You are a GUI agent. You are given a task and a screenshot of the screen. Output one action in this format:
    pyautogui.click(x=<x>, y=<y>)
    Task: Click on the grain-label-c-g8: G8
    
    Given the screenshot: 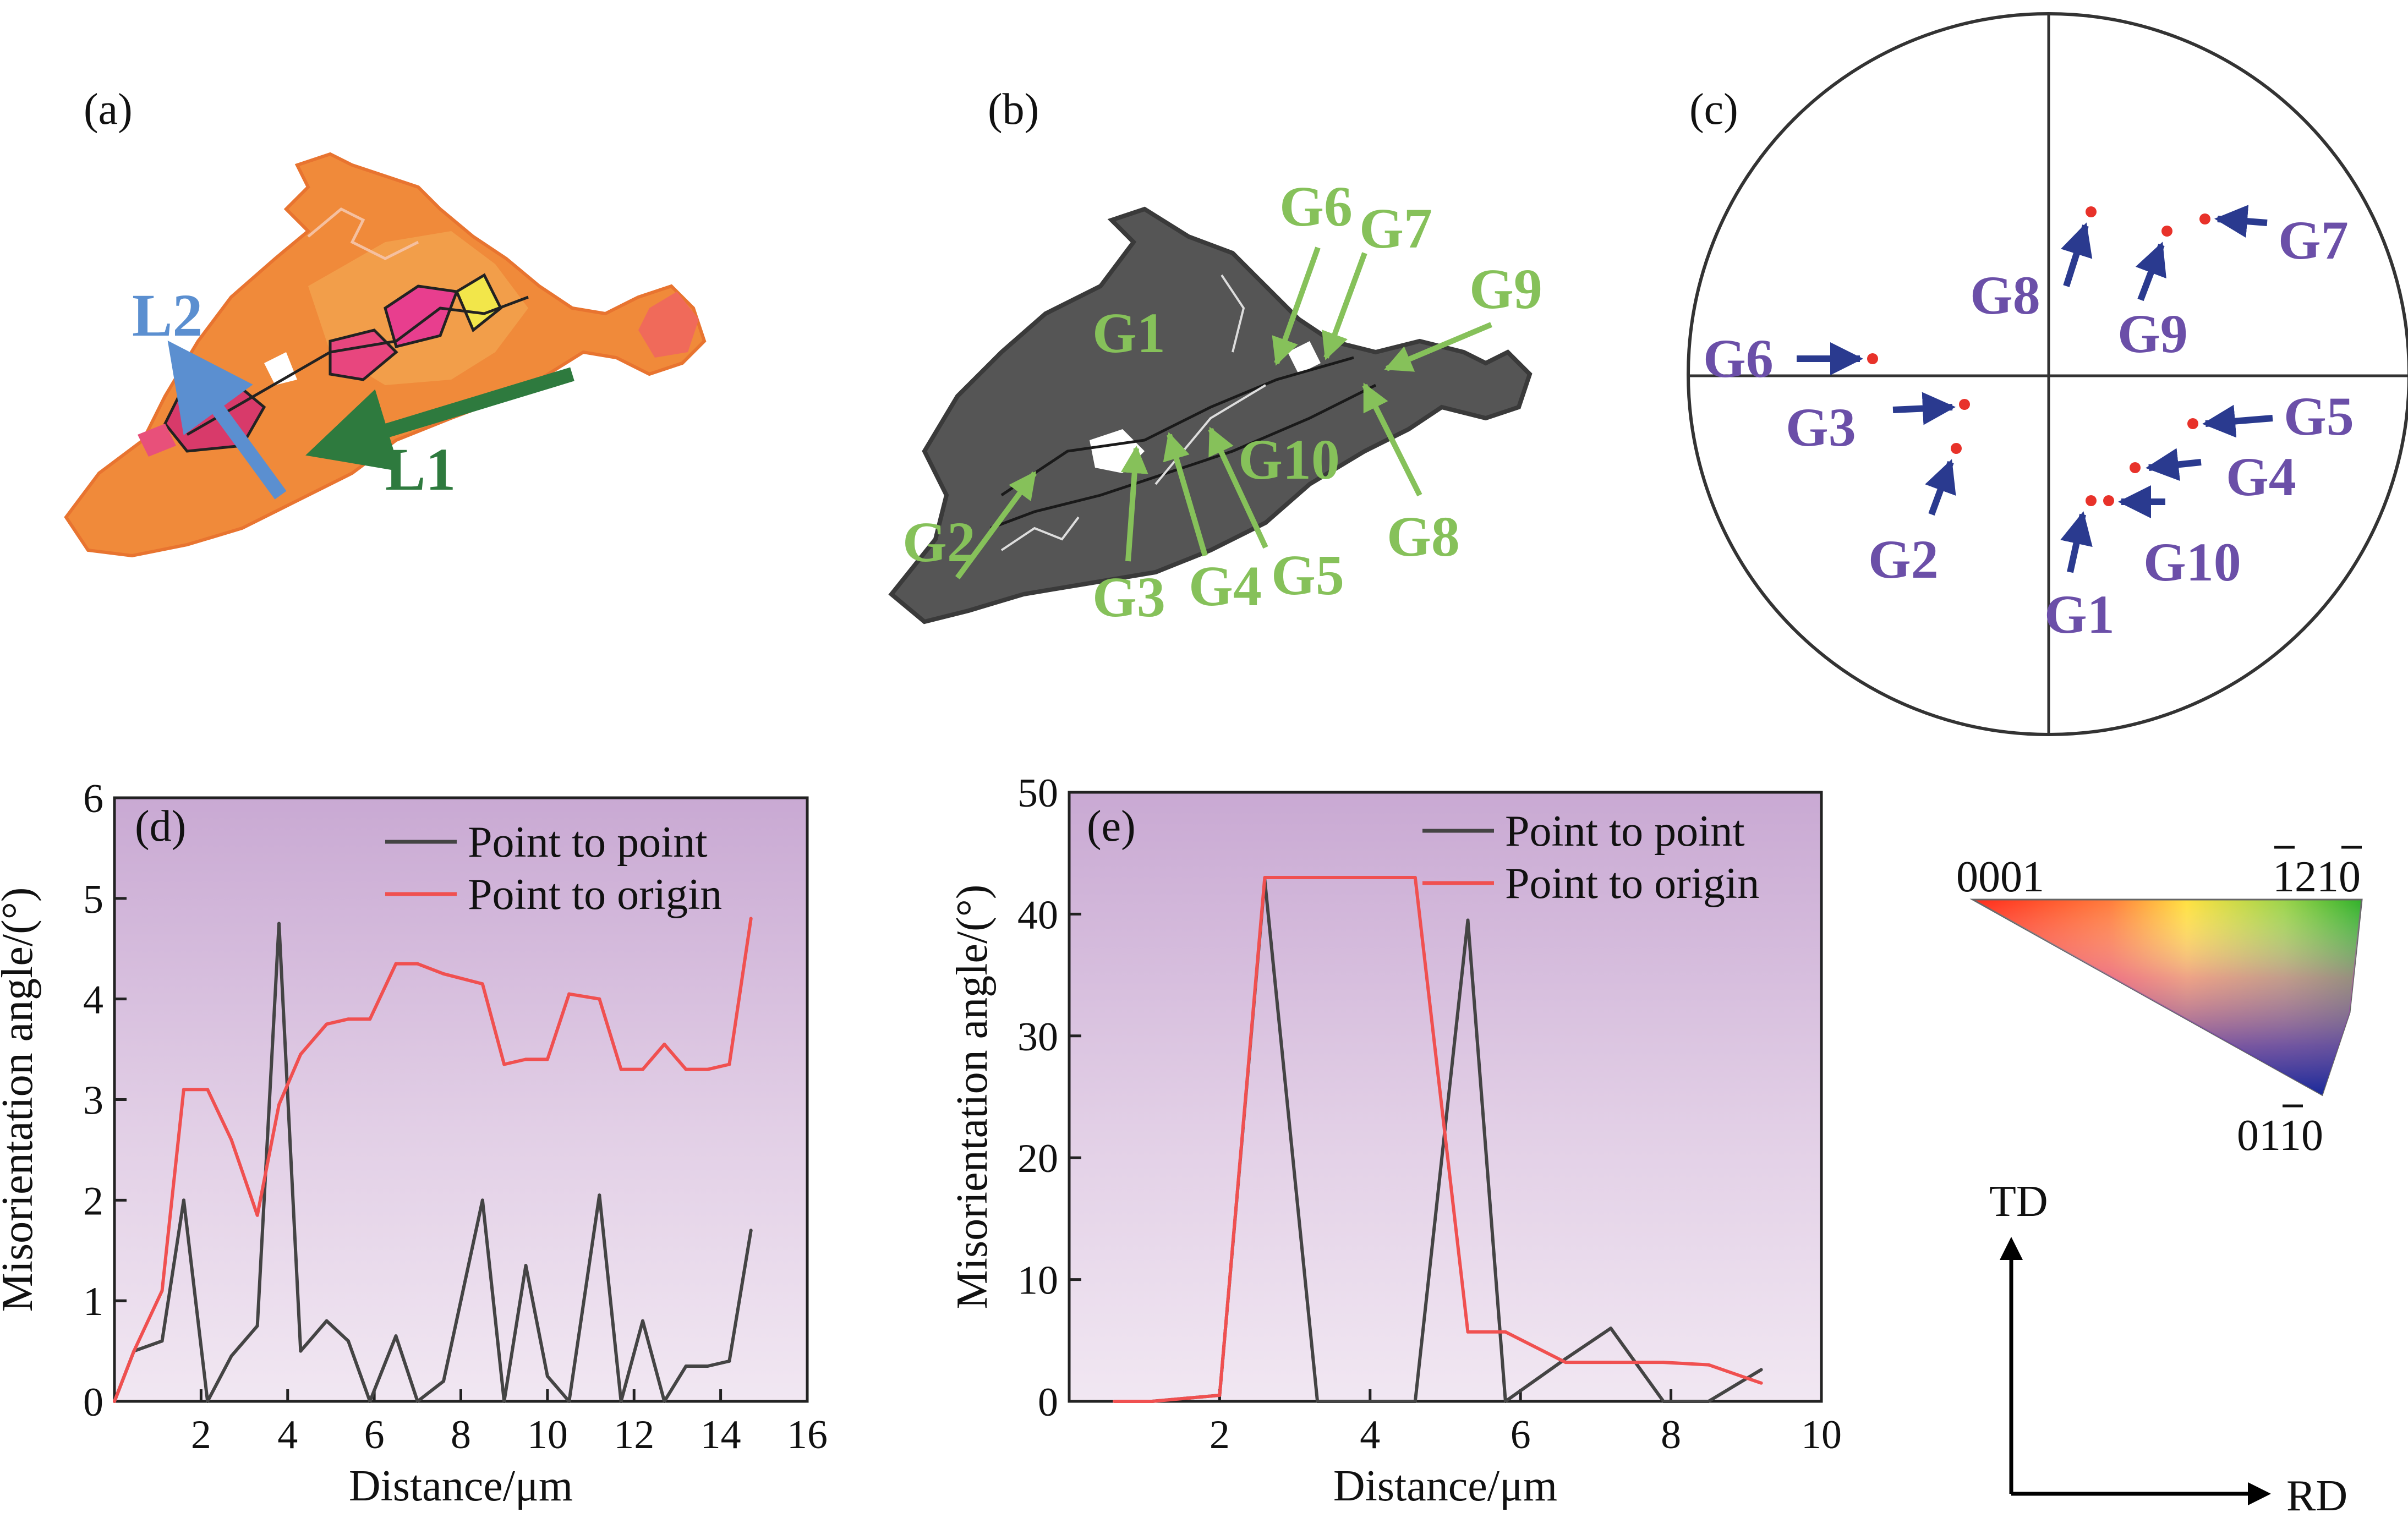 What is the action you would take?
    pyautogui.click(x=2005, y=296)
    